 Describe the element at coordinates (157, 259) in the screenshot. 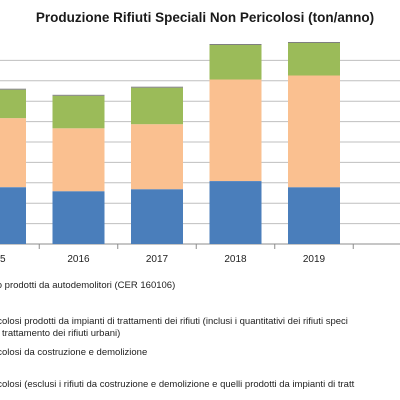

I see `x-tick-label: 2017` at that location.